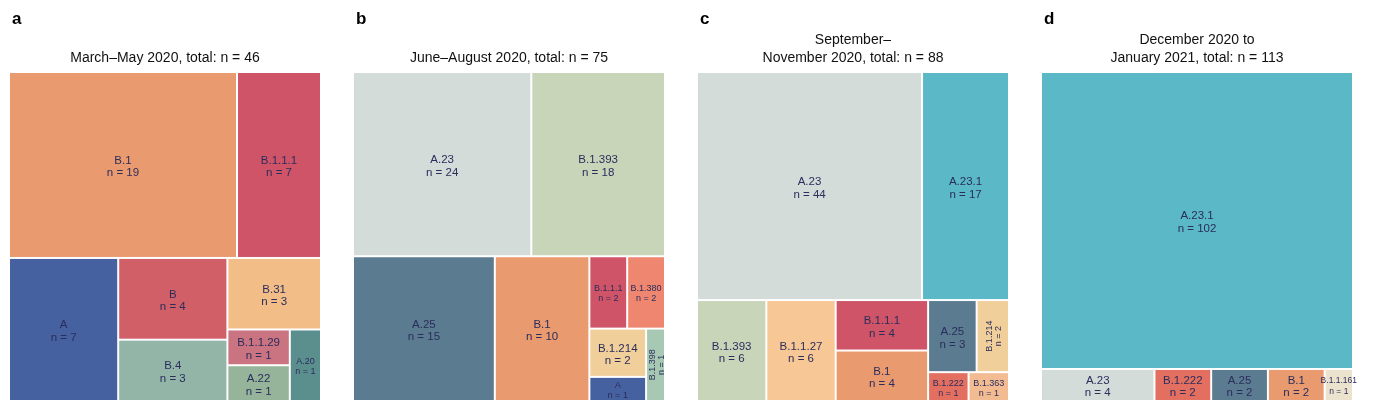 The width and height of the screenshot is (1377, 406). What do you see at coordinates (305, 361) in the screenshot?
I see `category-label: A.20` at bounding box center [305, 361].